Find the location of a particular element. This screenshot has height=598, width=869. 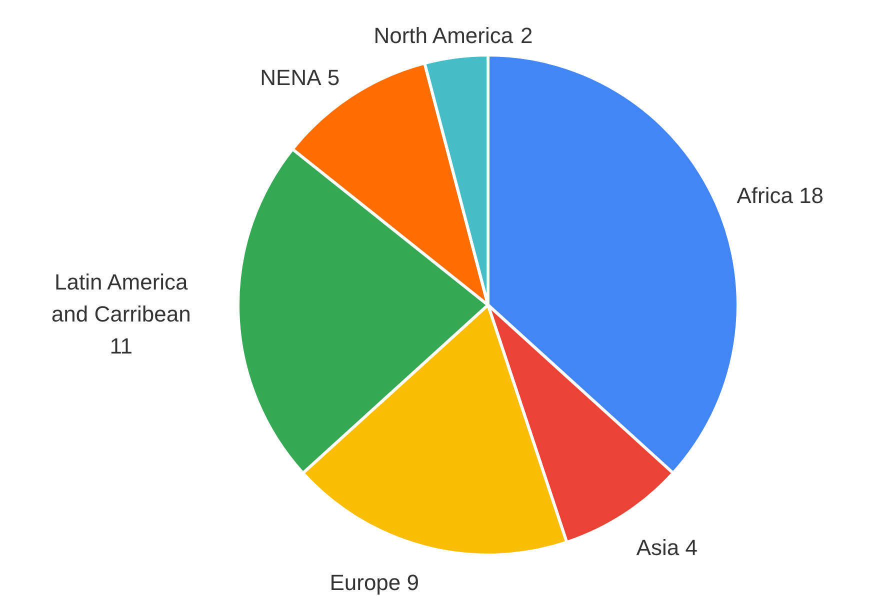

slice-label: Latin America and Carribean is located at coordinates (121, 298).